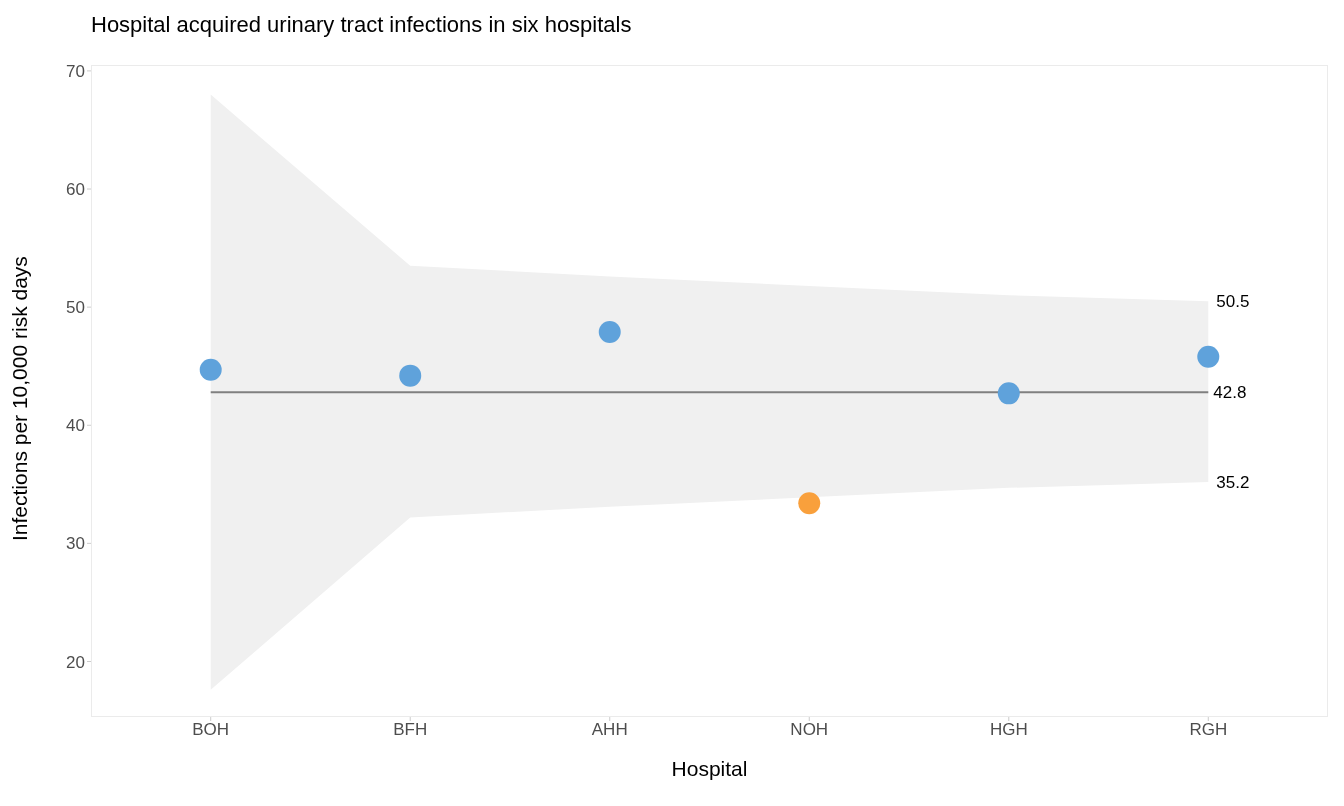 This screenshot has height=806, width=1344. Describe the element at coordinates (809, 730) in the screenshot. I see `x-tick-label: NOH` at that location.